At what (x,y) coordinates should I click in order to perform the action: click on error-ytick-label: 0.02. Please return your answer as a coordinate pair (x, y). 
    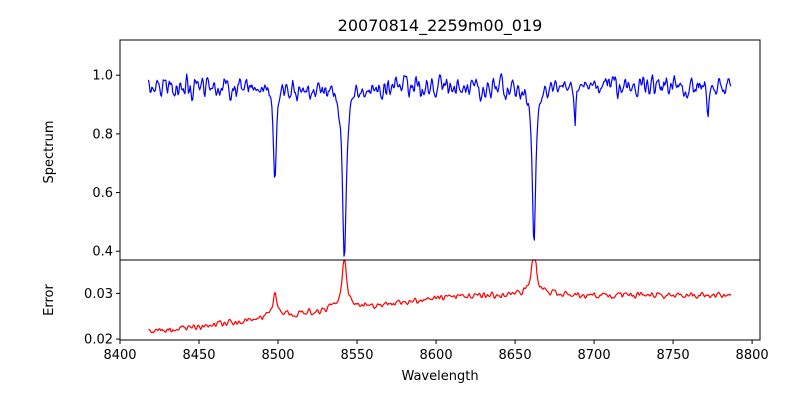
    Looking at the image, I should click on (98, 340).